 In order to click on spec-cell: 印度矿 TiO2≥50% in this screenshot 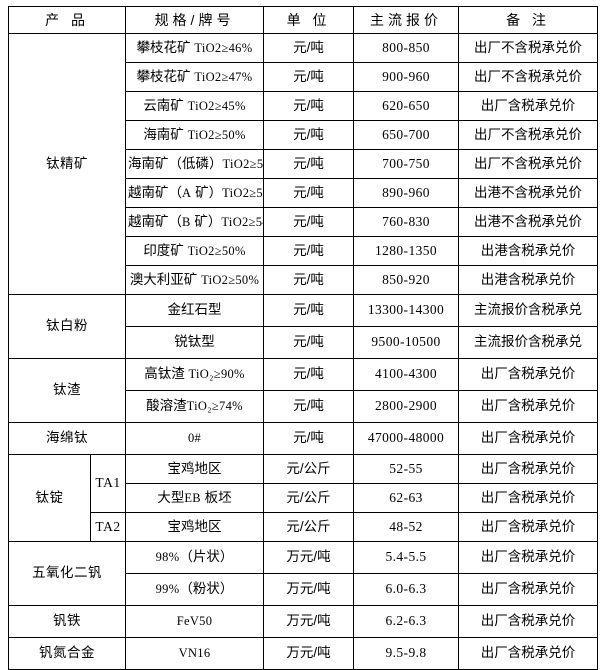, I will do `click(195, 251)`.